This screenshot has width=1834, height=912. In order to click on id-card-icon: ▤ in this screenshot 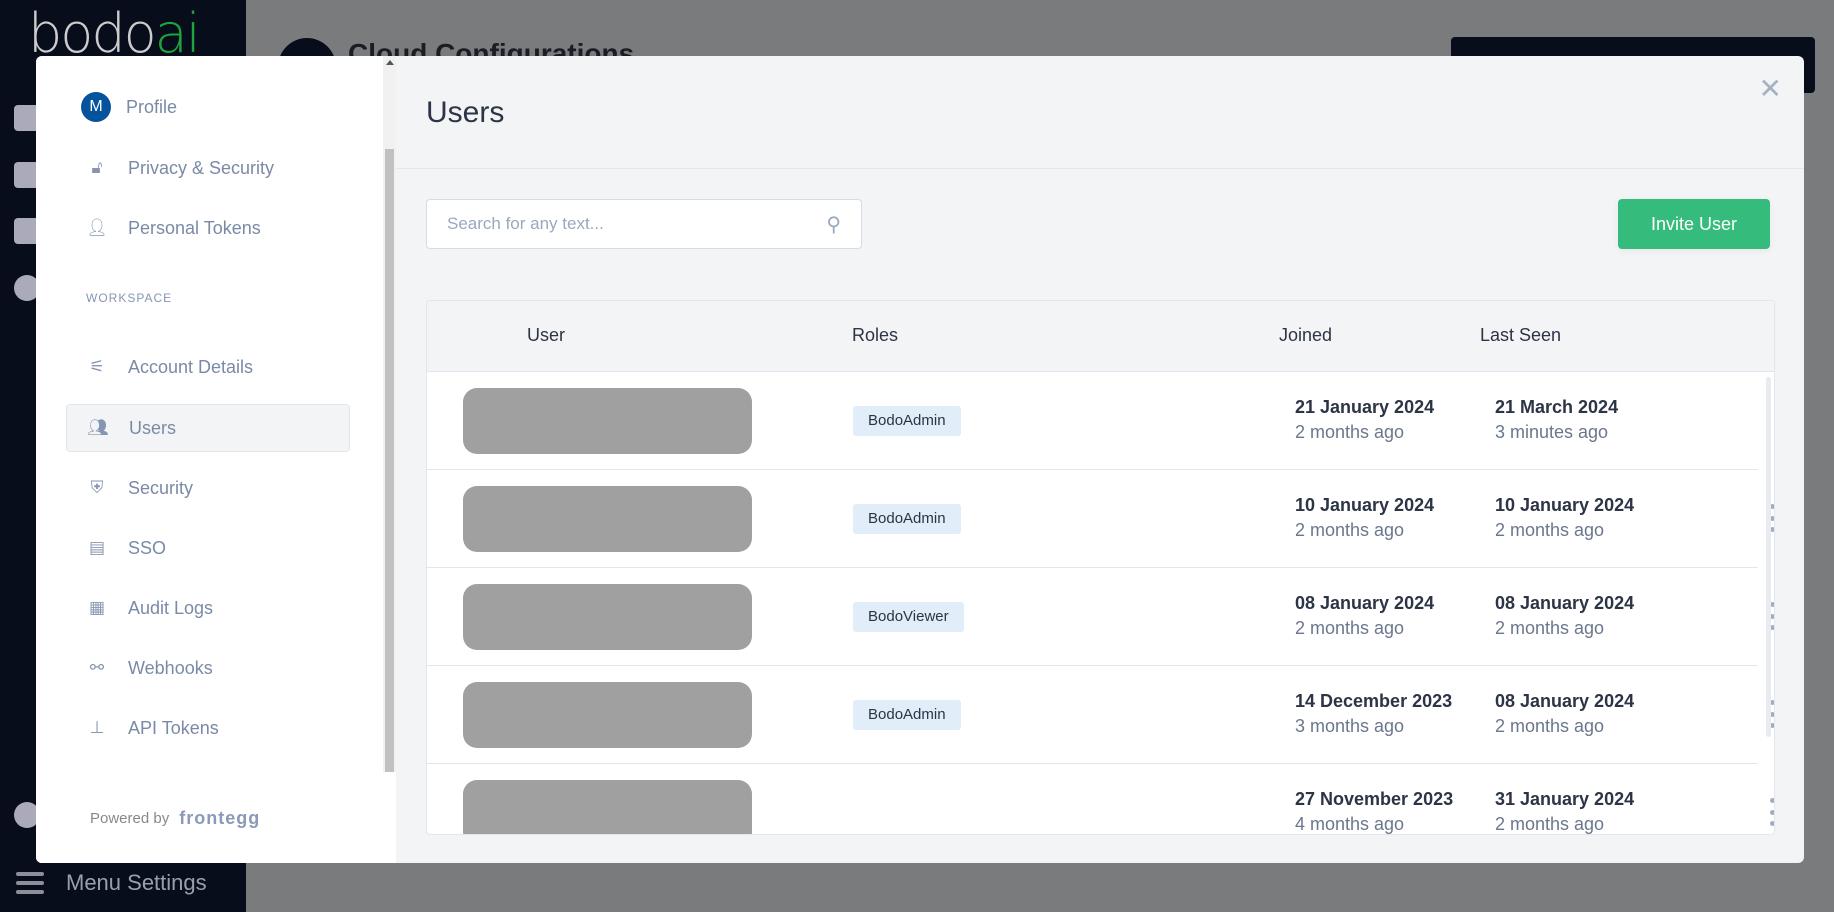, I will do `click(97, 547)`.